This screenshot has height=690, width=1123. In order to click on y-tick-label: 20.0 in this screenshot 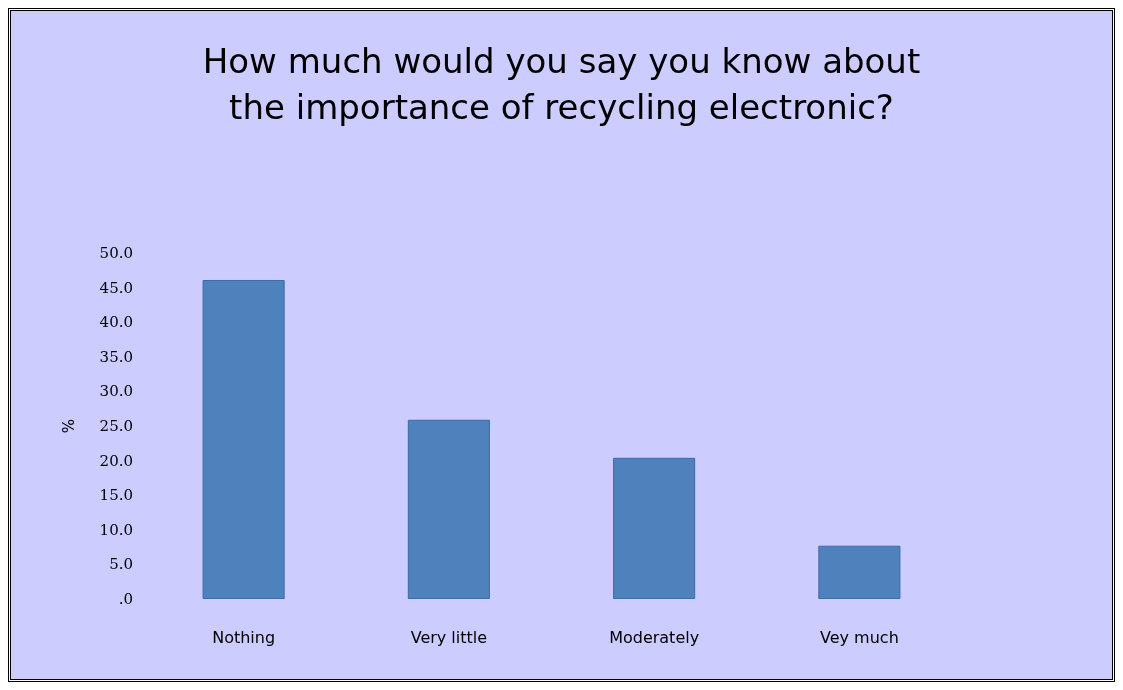, I will do `click(116, 460)`.